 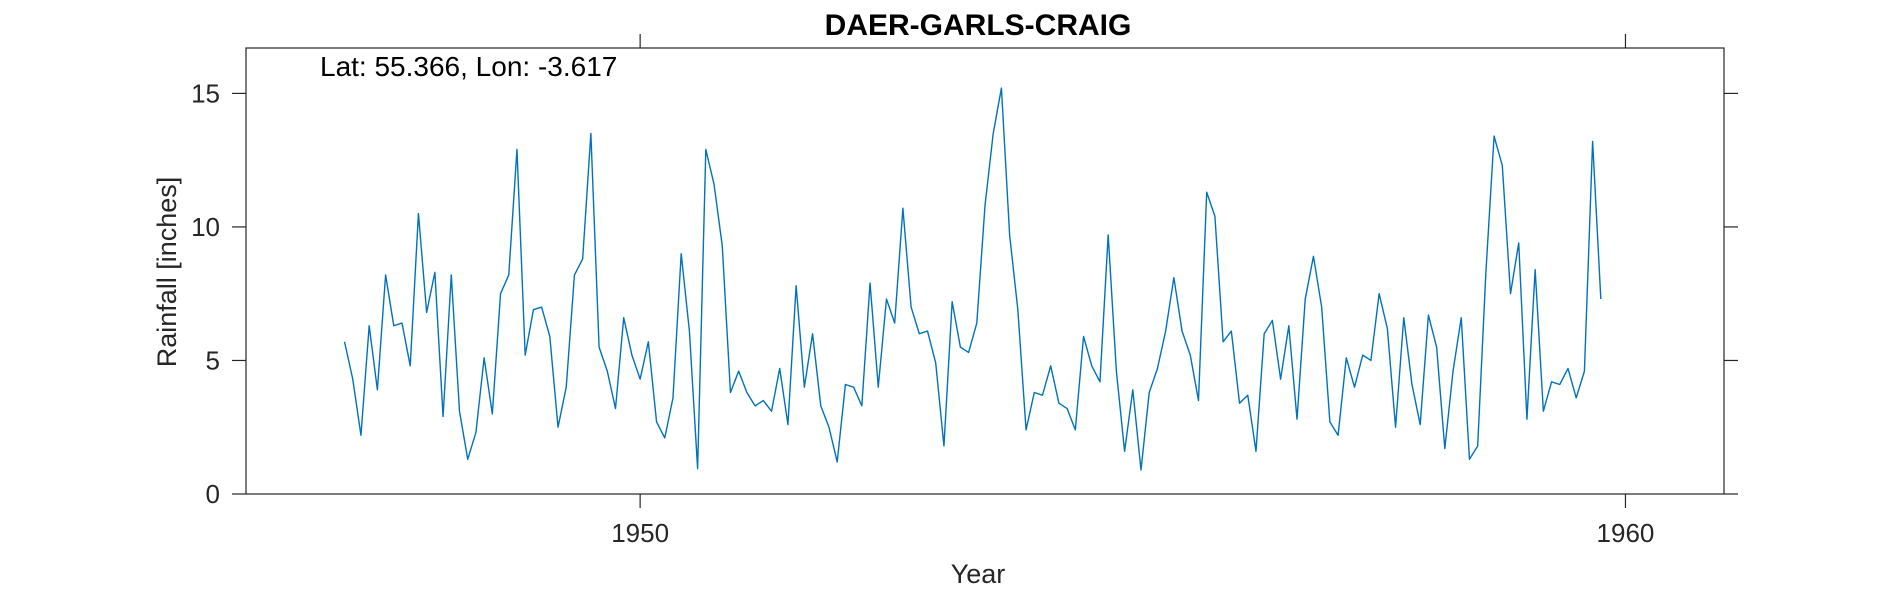 I want to click on x-tick-label: 1960, so click(x=1626, y=533).